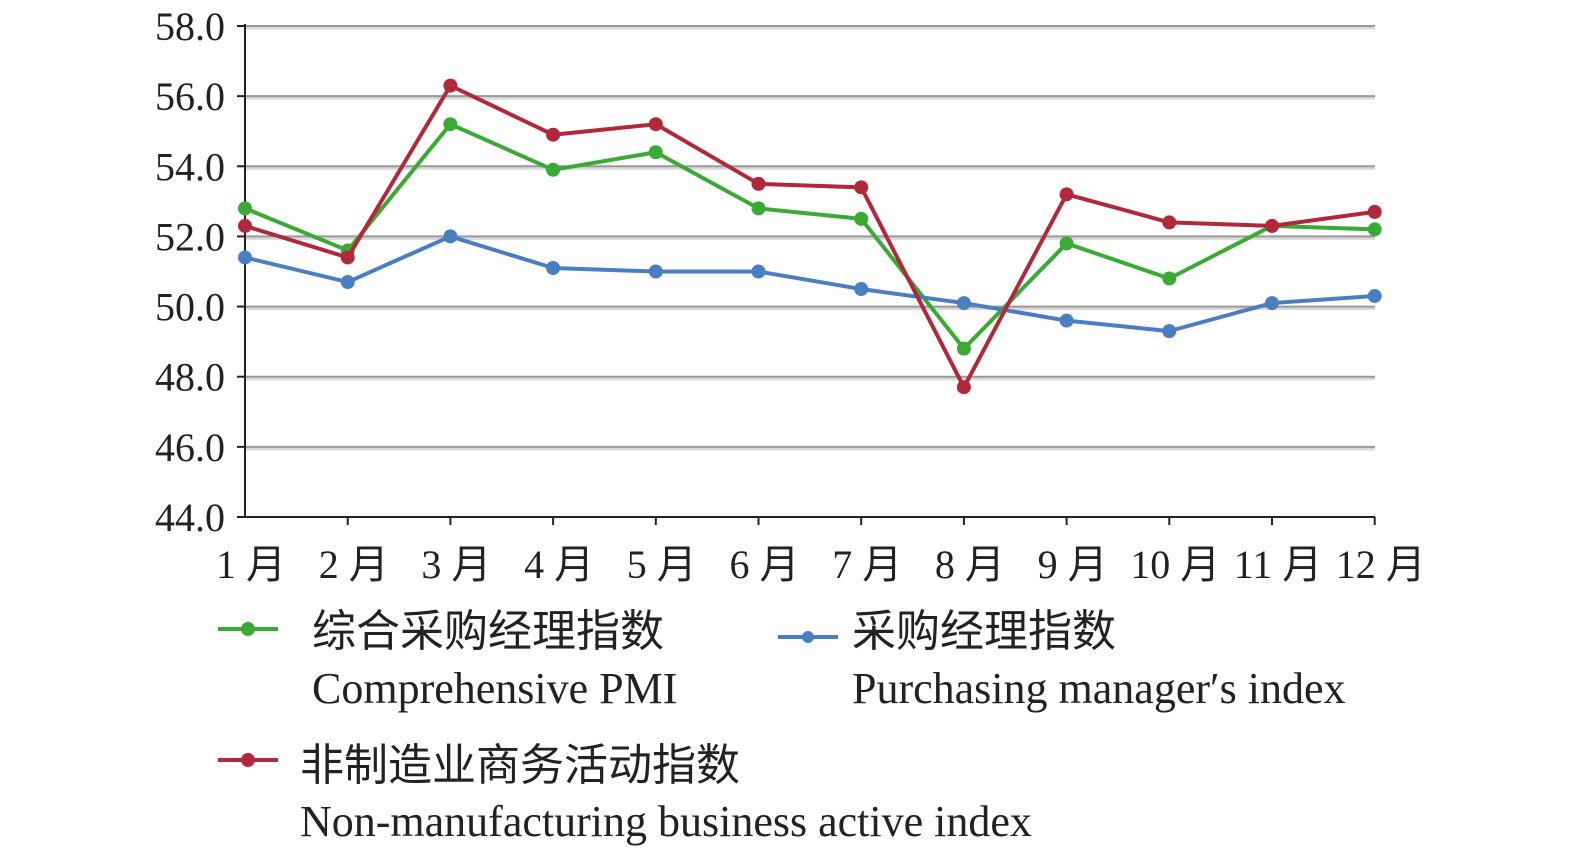 Image resolution: width=1575 pixels, height=858 pixels. I want to click on x-tick-label: 4 月, so click(559, 564).